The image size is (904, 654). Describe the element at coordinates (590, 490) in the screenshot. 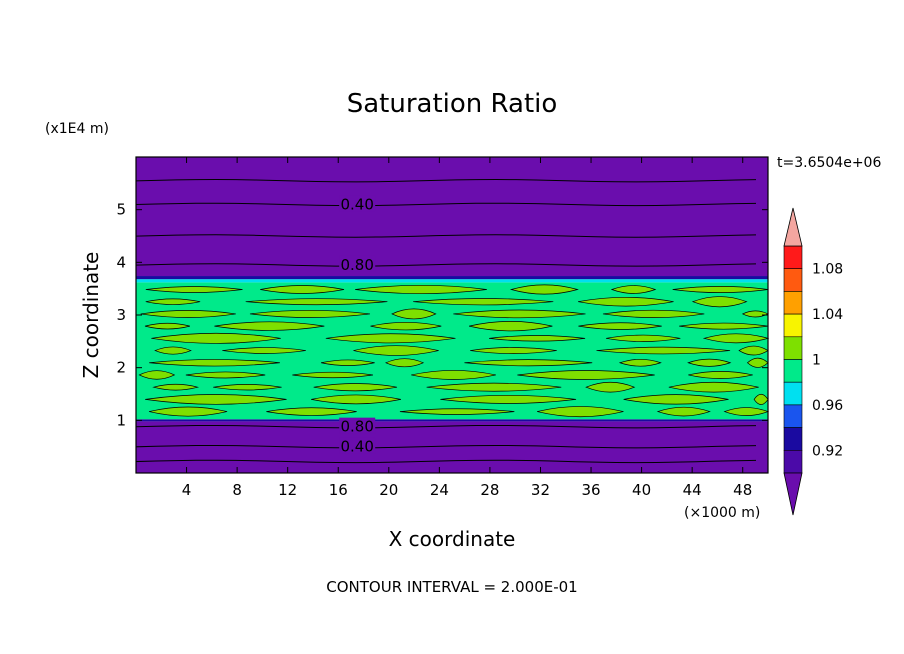

I see `x-tick-label: 36` at that location.